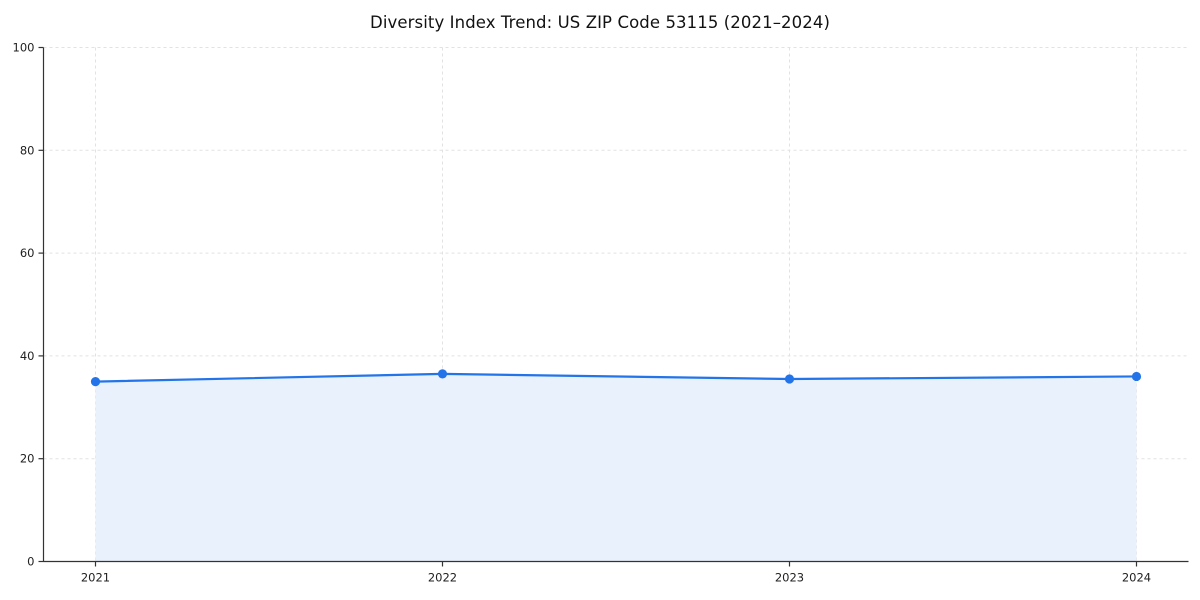  I want to click on x-tick-label: 2021, so click(95, 578).